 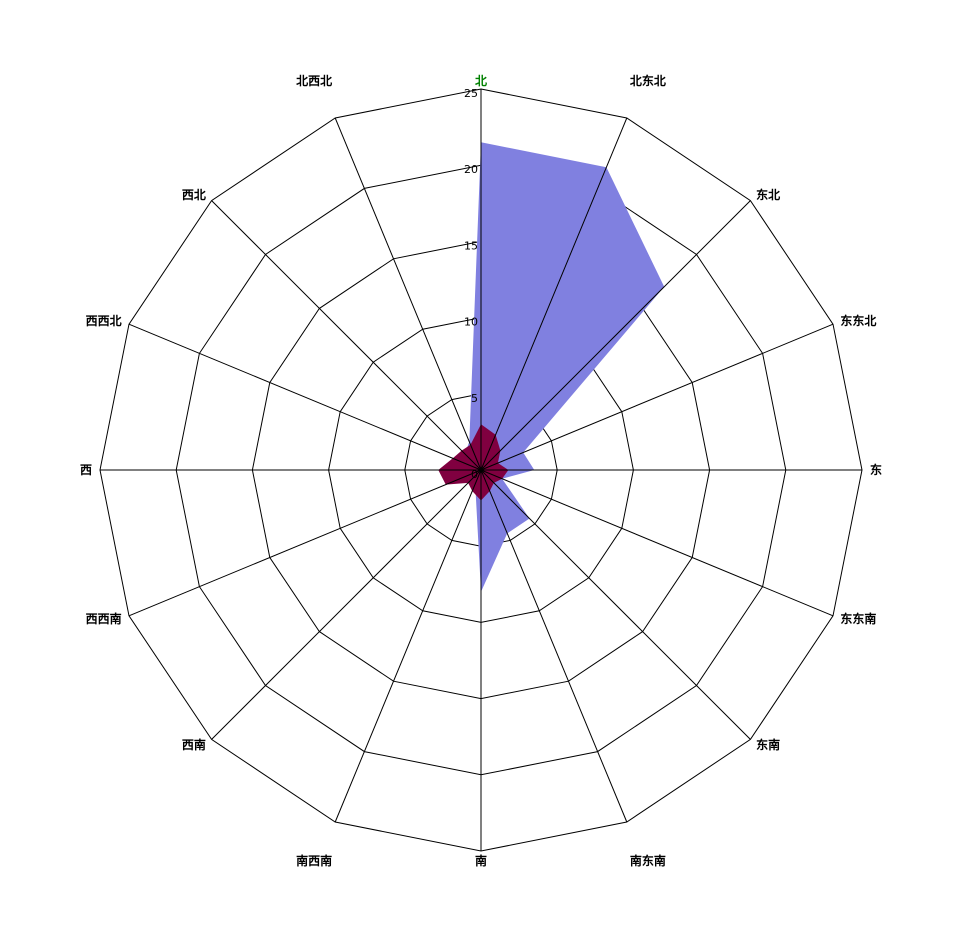 I want to click on direction-label: 西西北, so click(x=104, y=320).